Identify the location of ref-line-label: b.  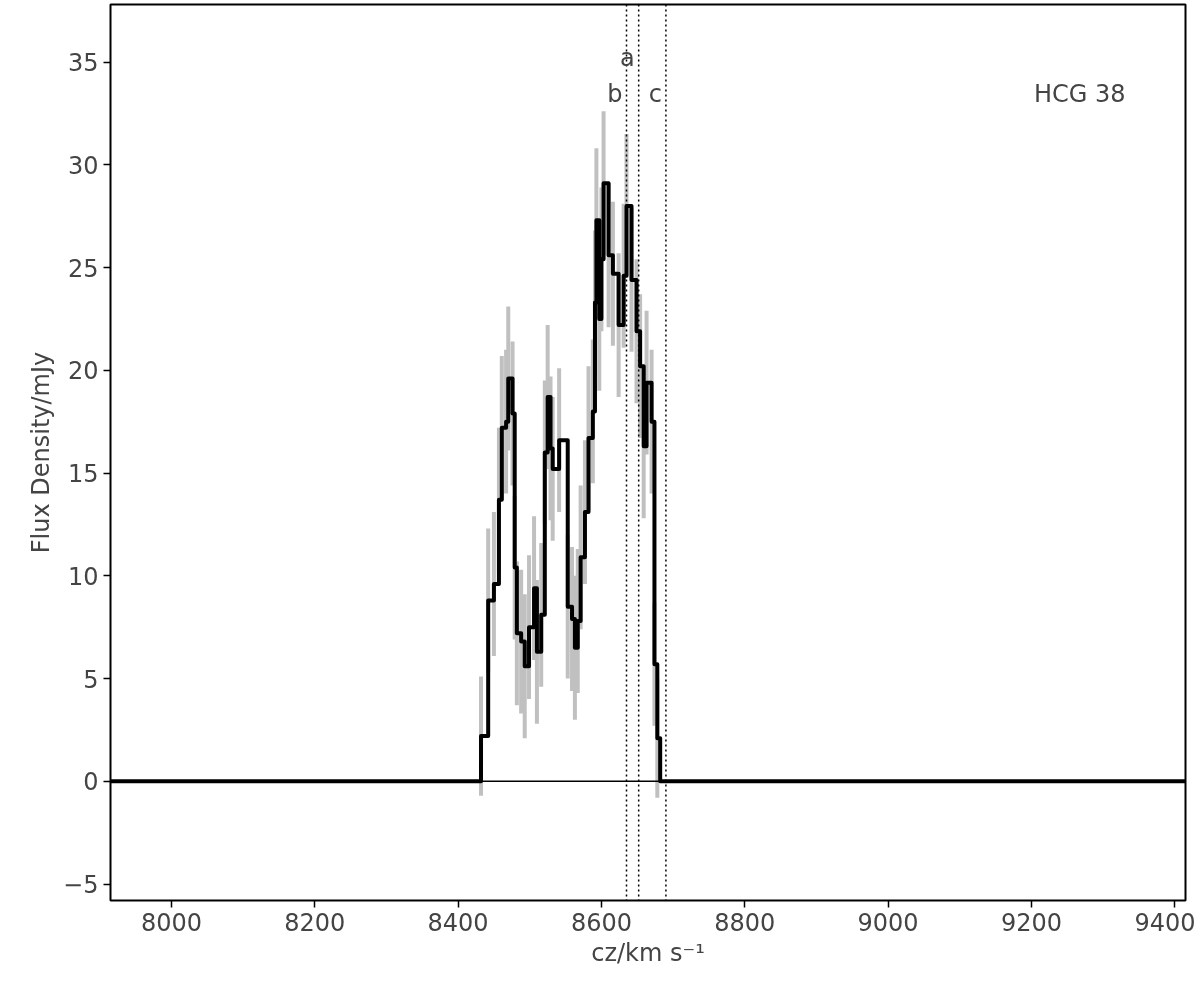
(615, 94).